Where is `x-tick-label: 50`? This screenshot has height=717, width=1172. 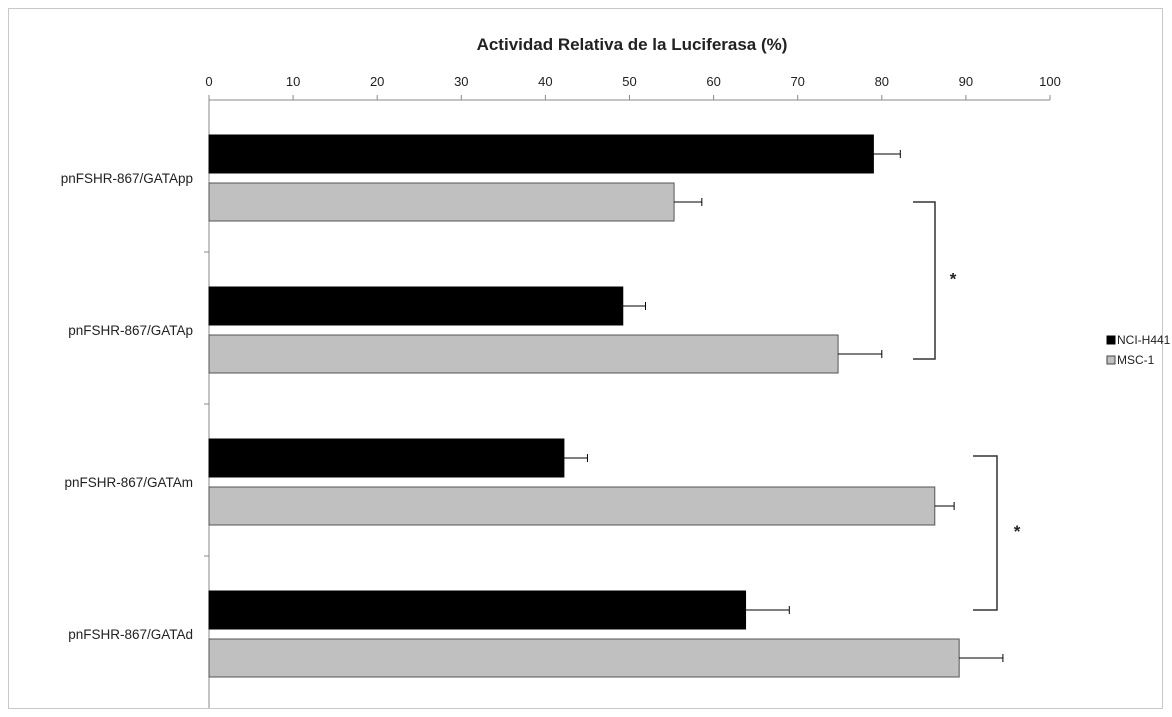
x-tick-label: 50 is located at coordinates (629, 81).